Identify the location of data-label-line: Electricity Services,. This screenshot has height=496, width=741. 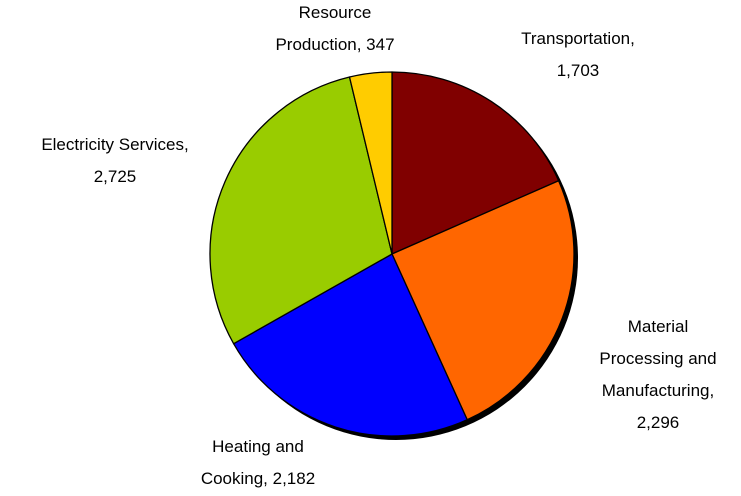
(114, 144).